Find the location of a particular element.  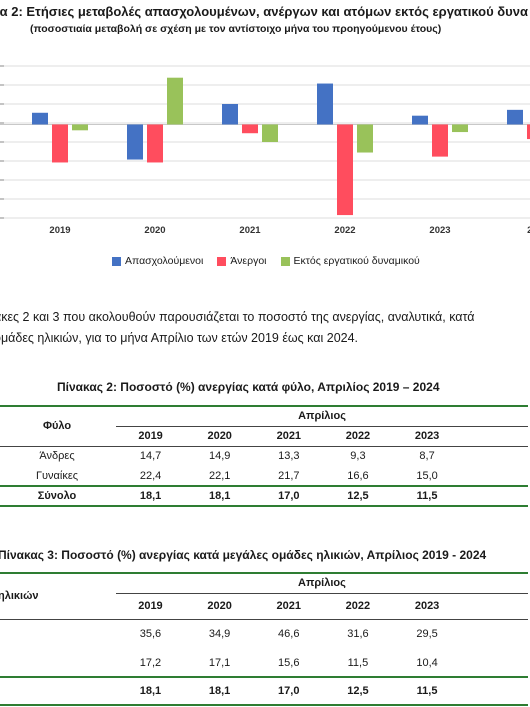

table2-year: 2020 is located at coordinates (219, 436).